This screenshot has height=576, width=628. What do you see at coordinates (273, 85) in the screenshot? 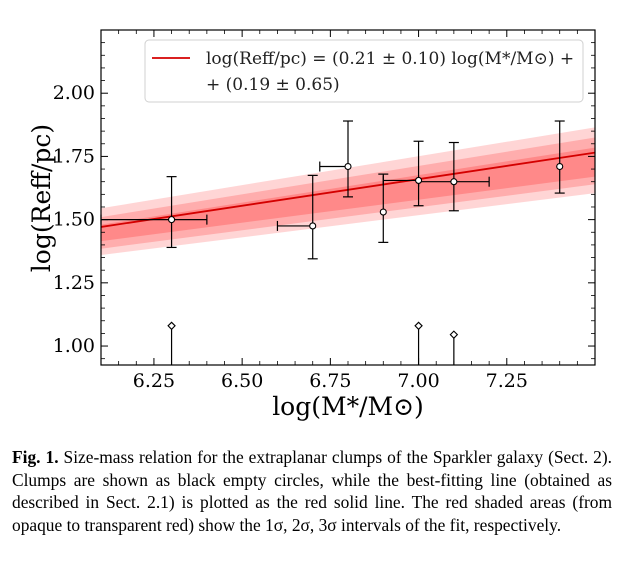
I see `legend-line2: + (0.19 ± 0.65)` at bounding box center [273, 85].